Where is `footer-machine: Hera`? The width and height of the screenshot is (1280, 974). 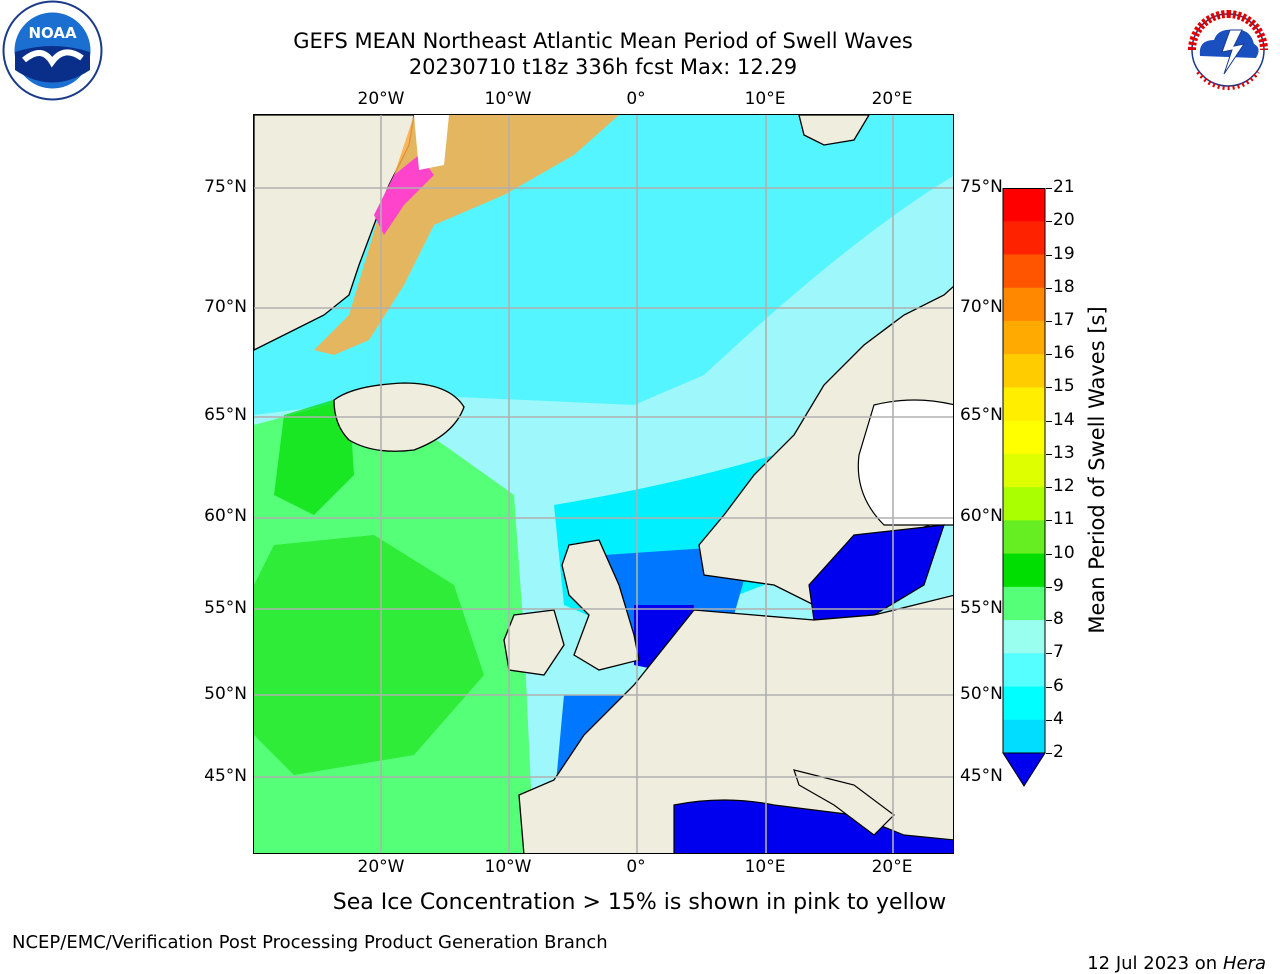 footer-machine: Hera is located at coordinates (1244, 963).